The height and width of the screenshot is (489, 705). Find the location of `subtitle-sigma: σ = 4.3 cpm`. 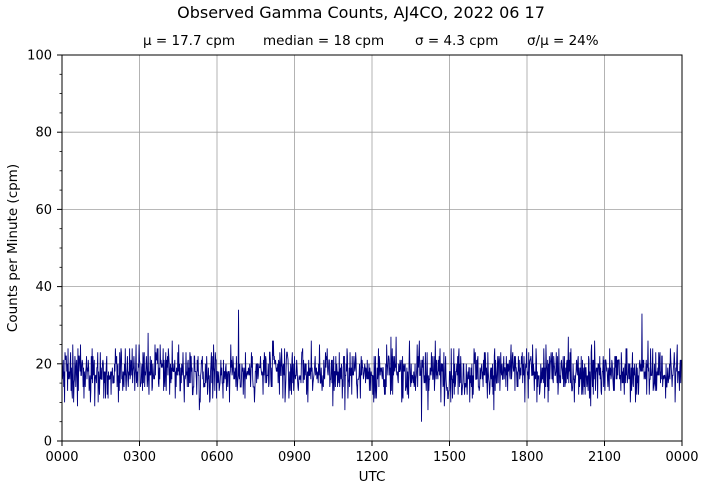

subtitle-sigma: σ = 4.3 cpm is located at coordinates (456, 41).